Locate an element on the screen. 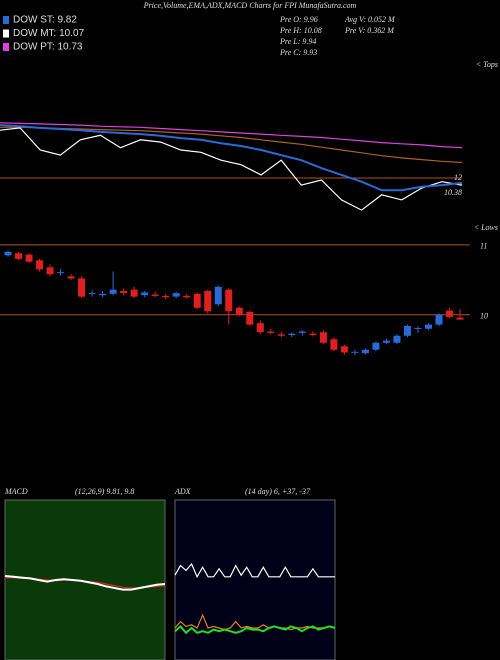 The image size is (500, 660). panel-subtitle: (14 day) 6, +37, -37 is located at coordinates (278, 491).